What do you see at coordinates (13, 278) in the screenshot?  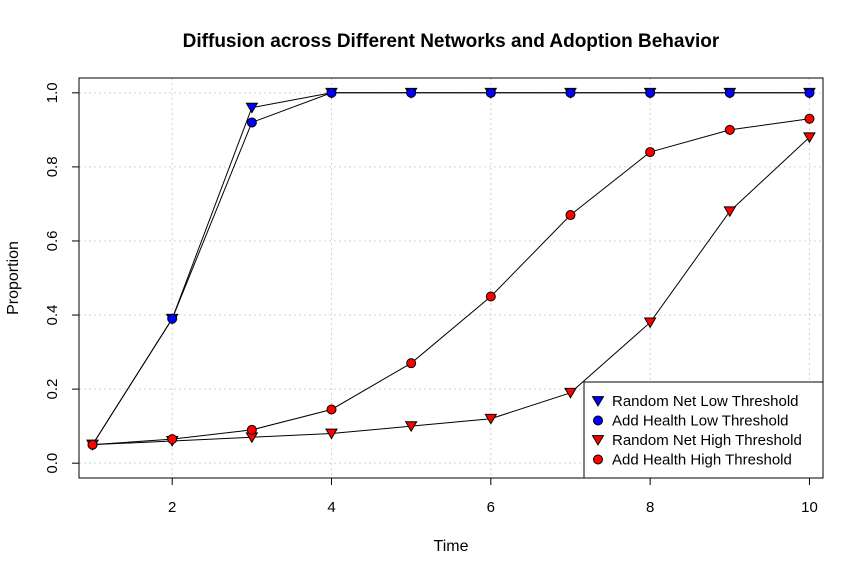 I see `y-axis-label: Proportion` at bounding box center [13, 278].